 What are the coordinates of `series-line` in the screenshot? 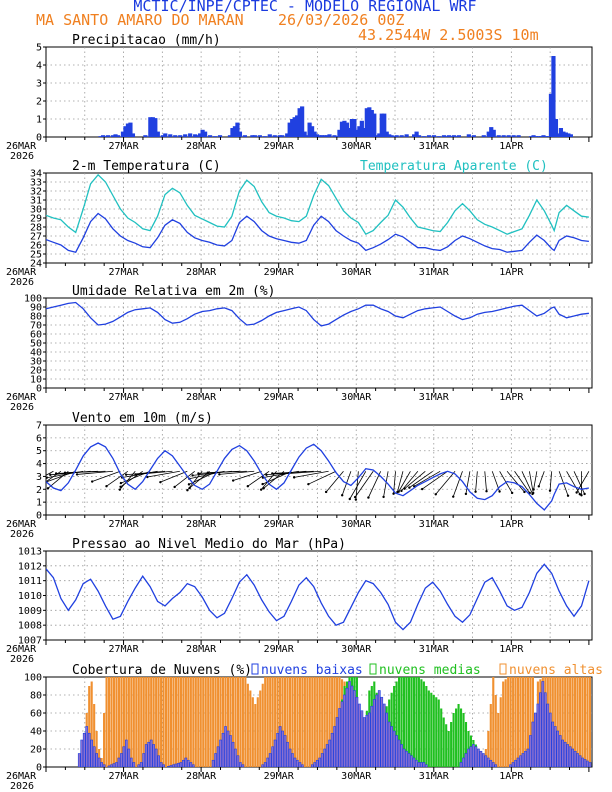 It's located at (317, 232).